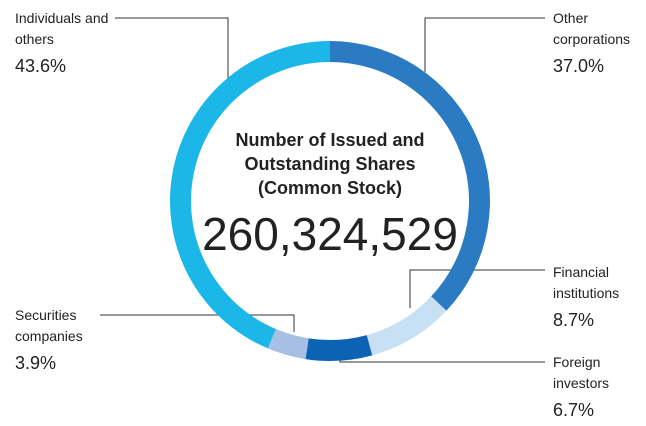 This screenshot has width=646, height=426. I want to click on value-label: 43.6%, so click(41, 66).